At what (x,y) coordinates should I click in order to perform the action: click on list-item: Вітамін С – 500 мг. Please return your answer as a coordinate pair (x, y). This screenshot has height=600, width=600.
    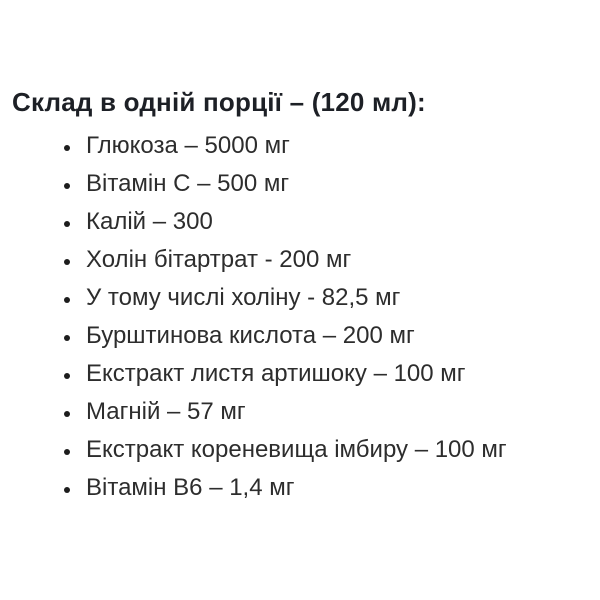
    Looking at the image, I should click on (336, 184).